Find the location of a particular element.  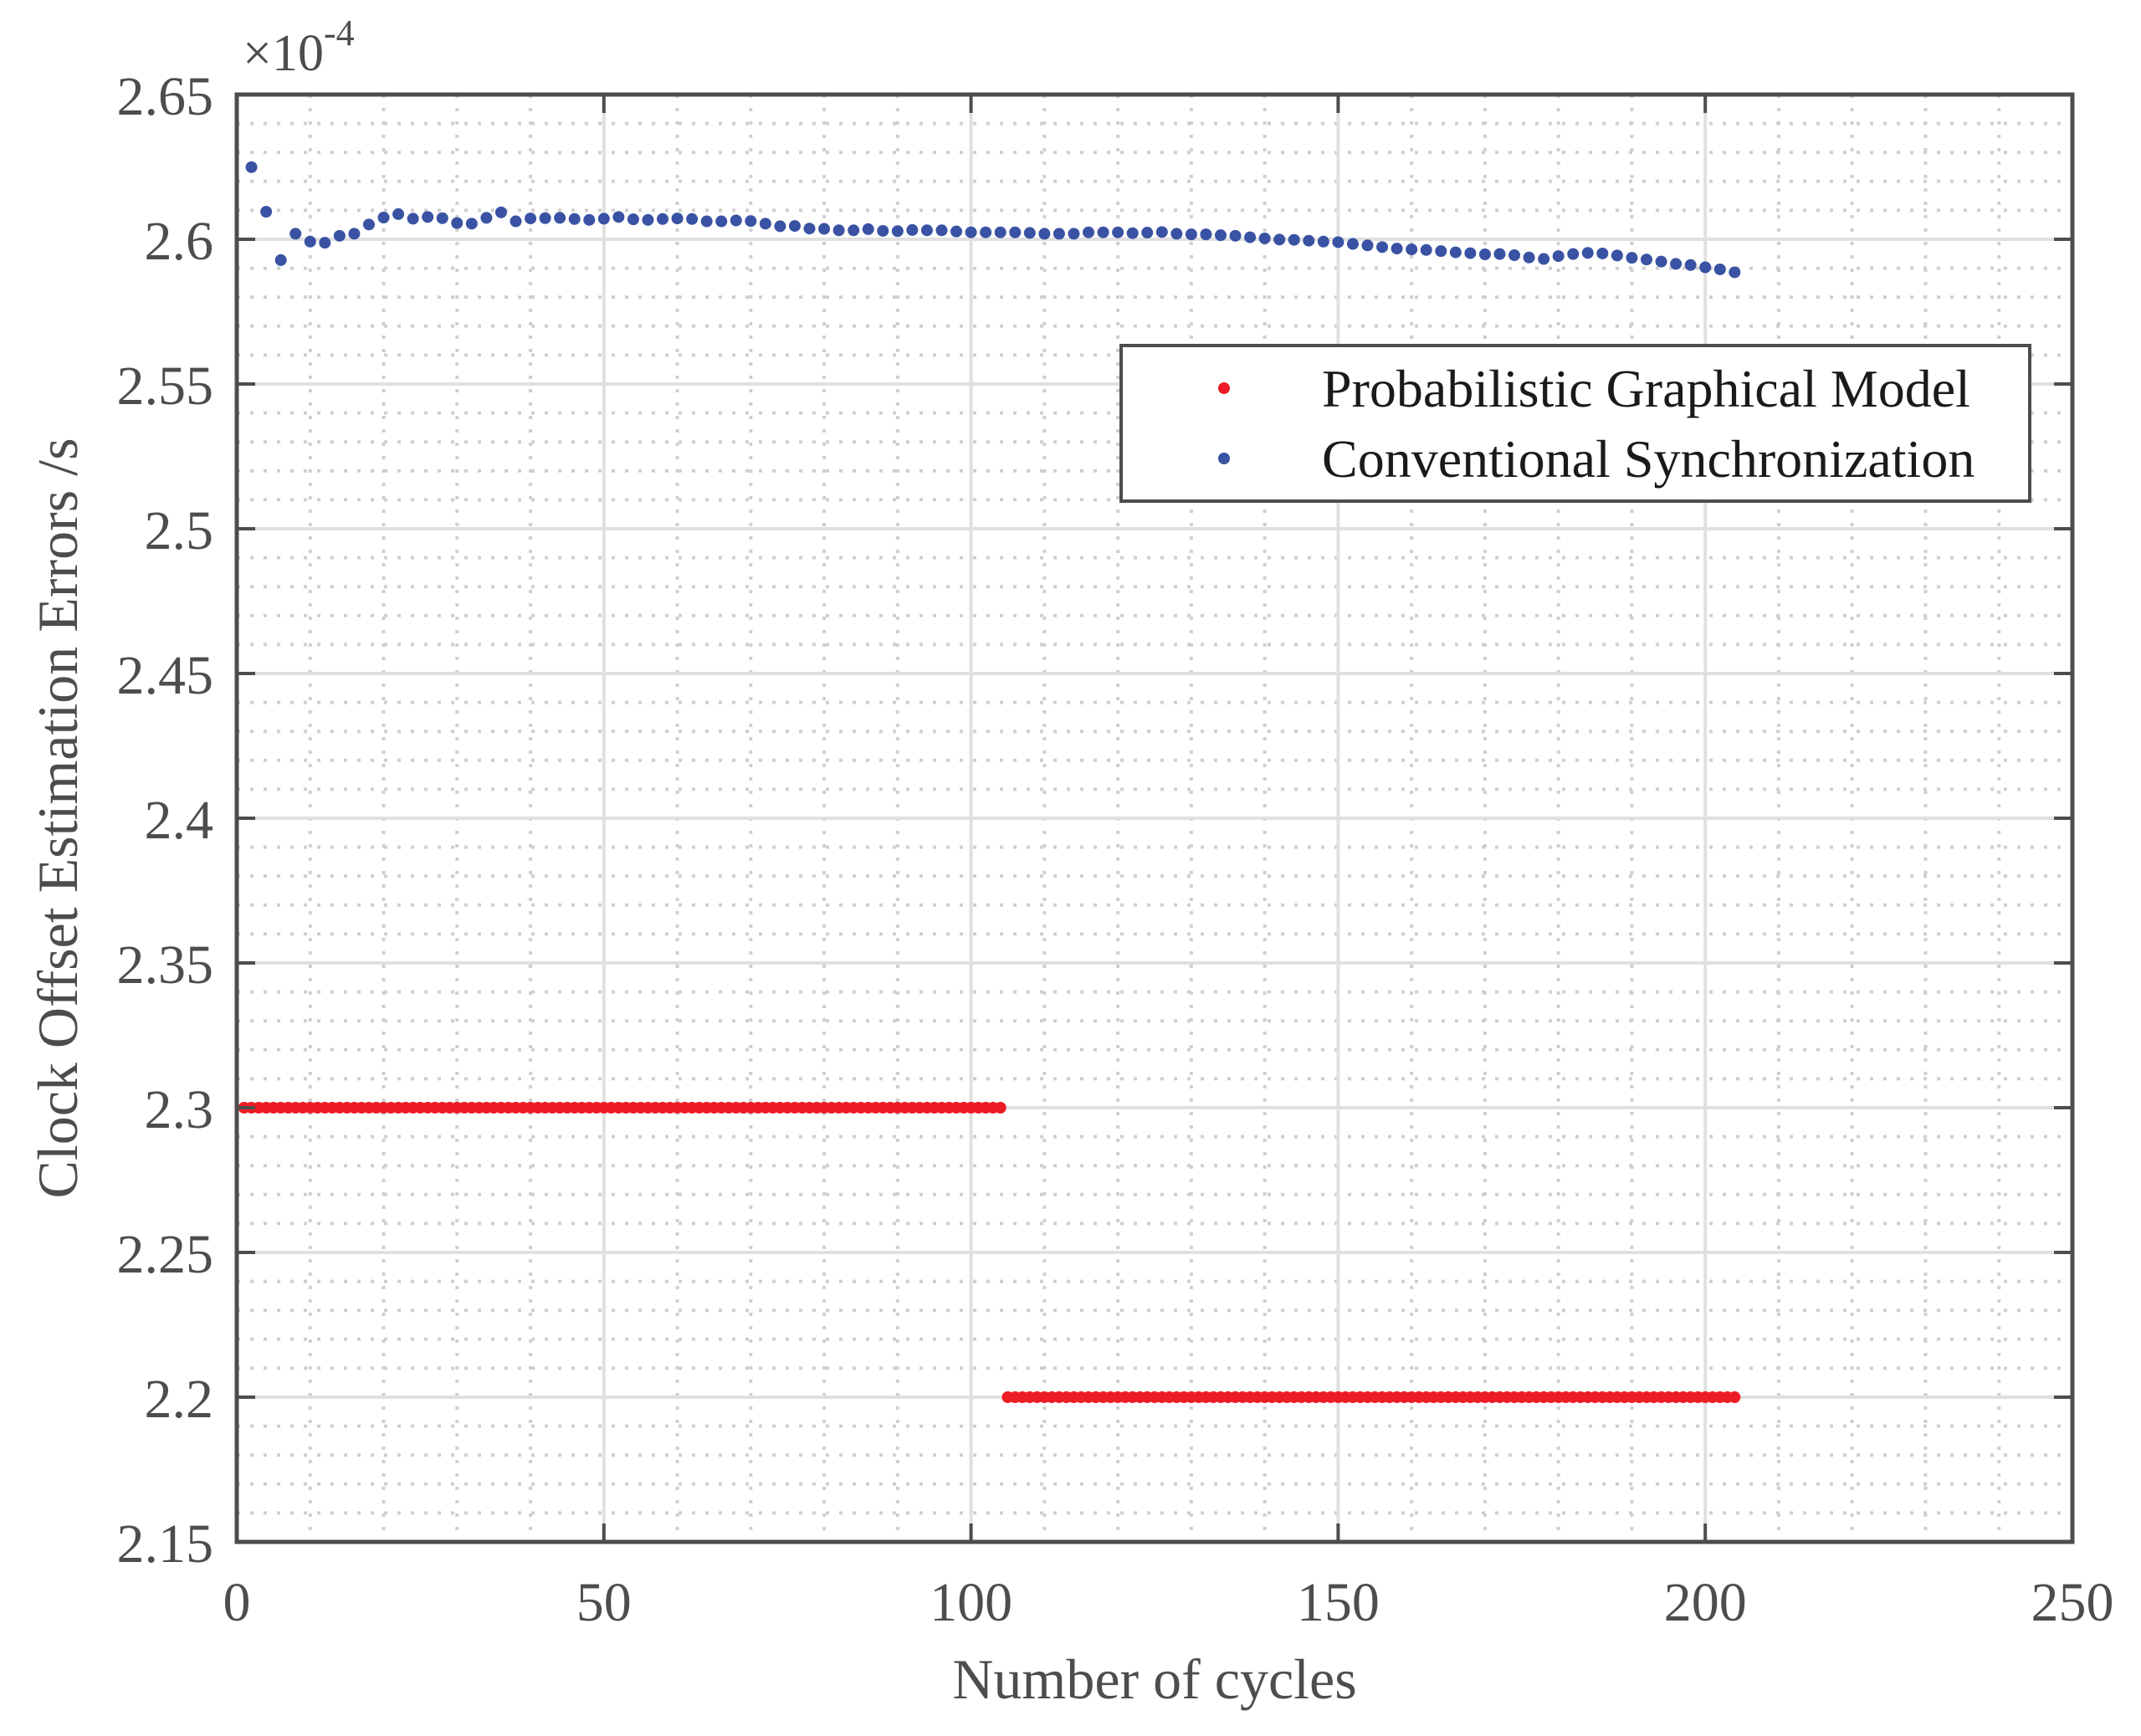

x-tick-label: 200 is located at coordinates (1705, 1602).